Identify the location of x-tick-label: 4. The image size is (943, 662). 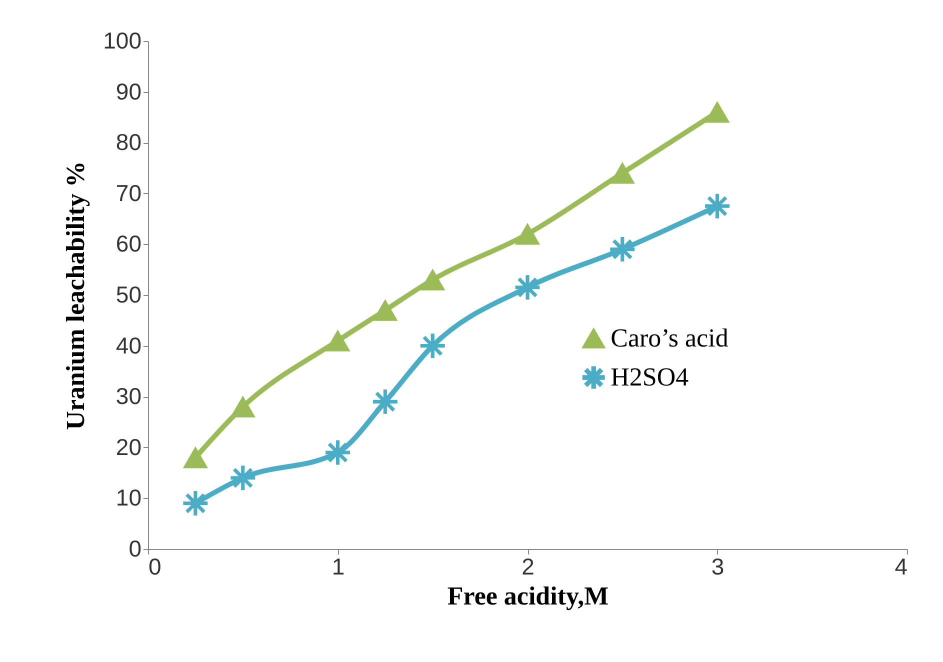
(901, 567).